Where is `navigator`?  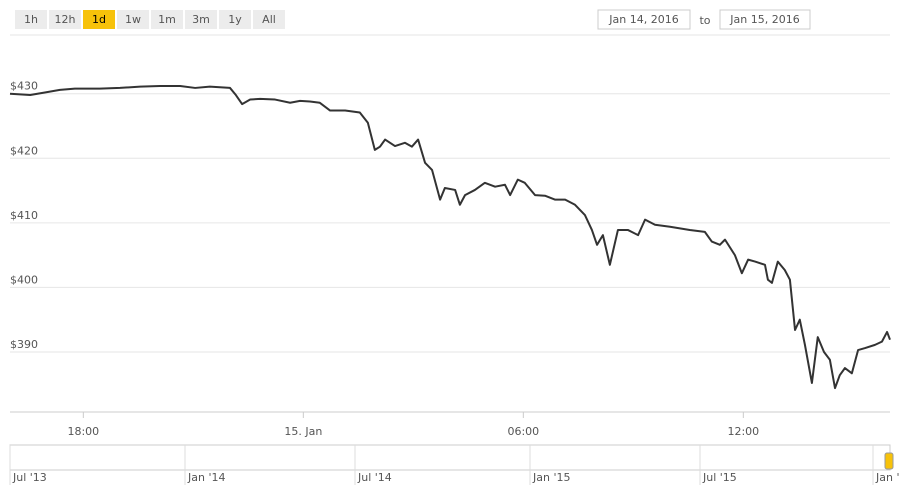 navigator is located at coordinates (450, 457).